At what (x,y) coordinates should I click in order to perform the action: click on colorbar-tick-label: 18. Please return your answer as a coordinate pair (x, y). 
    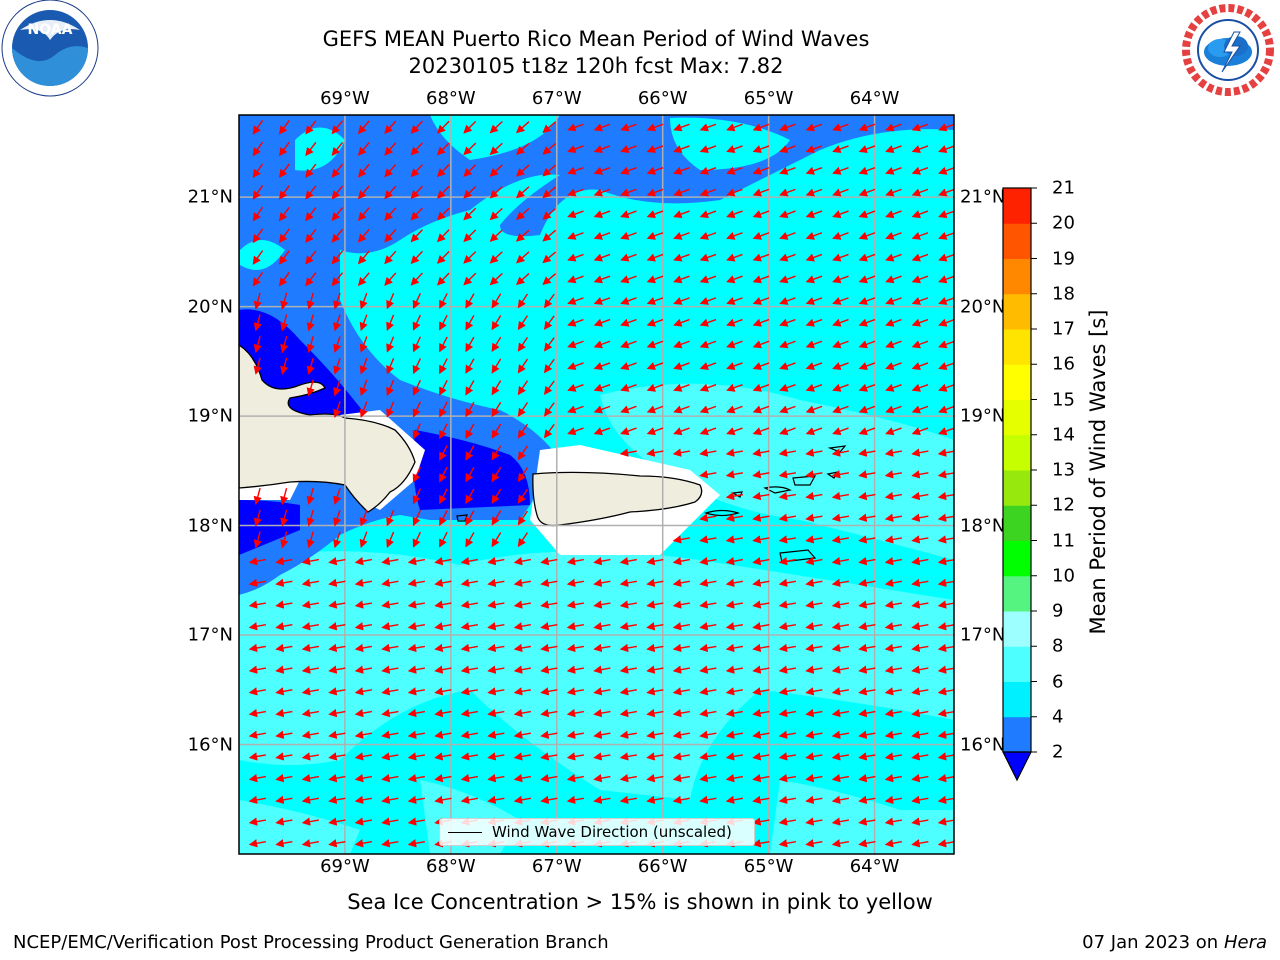
    Looking at the image, I should click on (1063, 294).